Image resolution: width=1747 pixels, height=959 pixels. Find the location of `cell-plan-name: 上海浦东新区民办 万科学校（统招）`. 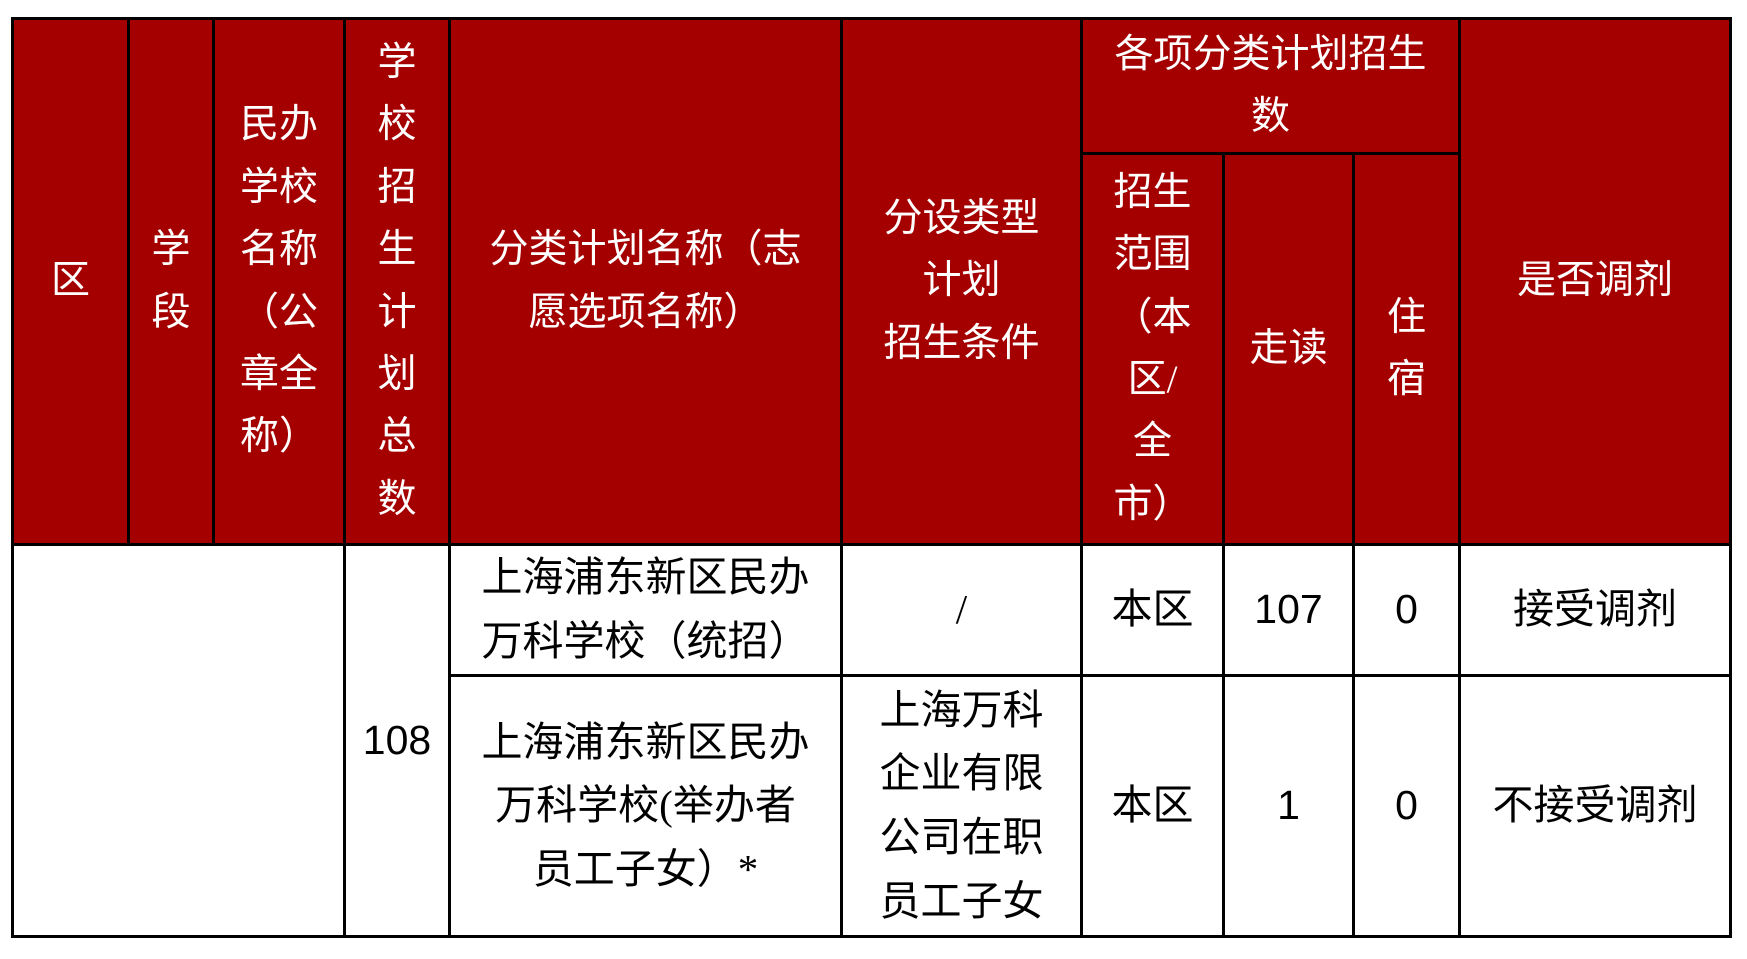

cell-plan-name: 上海浦东新区民办 万科学校（统招） is located at coordinates (645, 610).